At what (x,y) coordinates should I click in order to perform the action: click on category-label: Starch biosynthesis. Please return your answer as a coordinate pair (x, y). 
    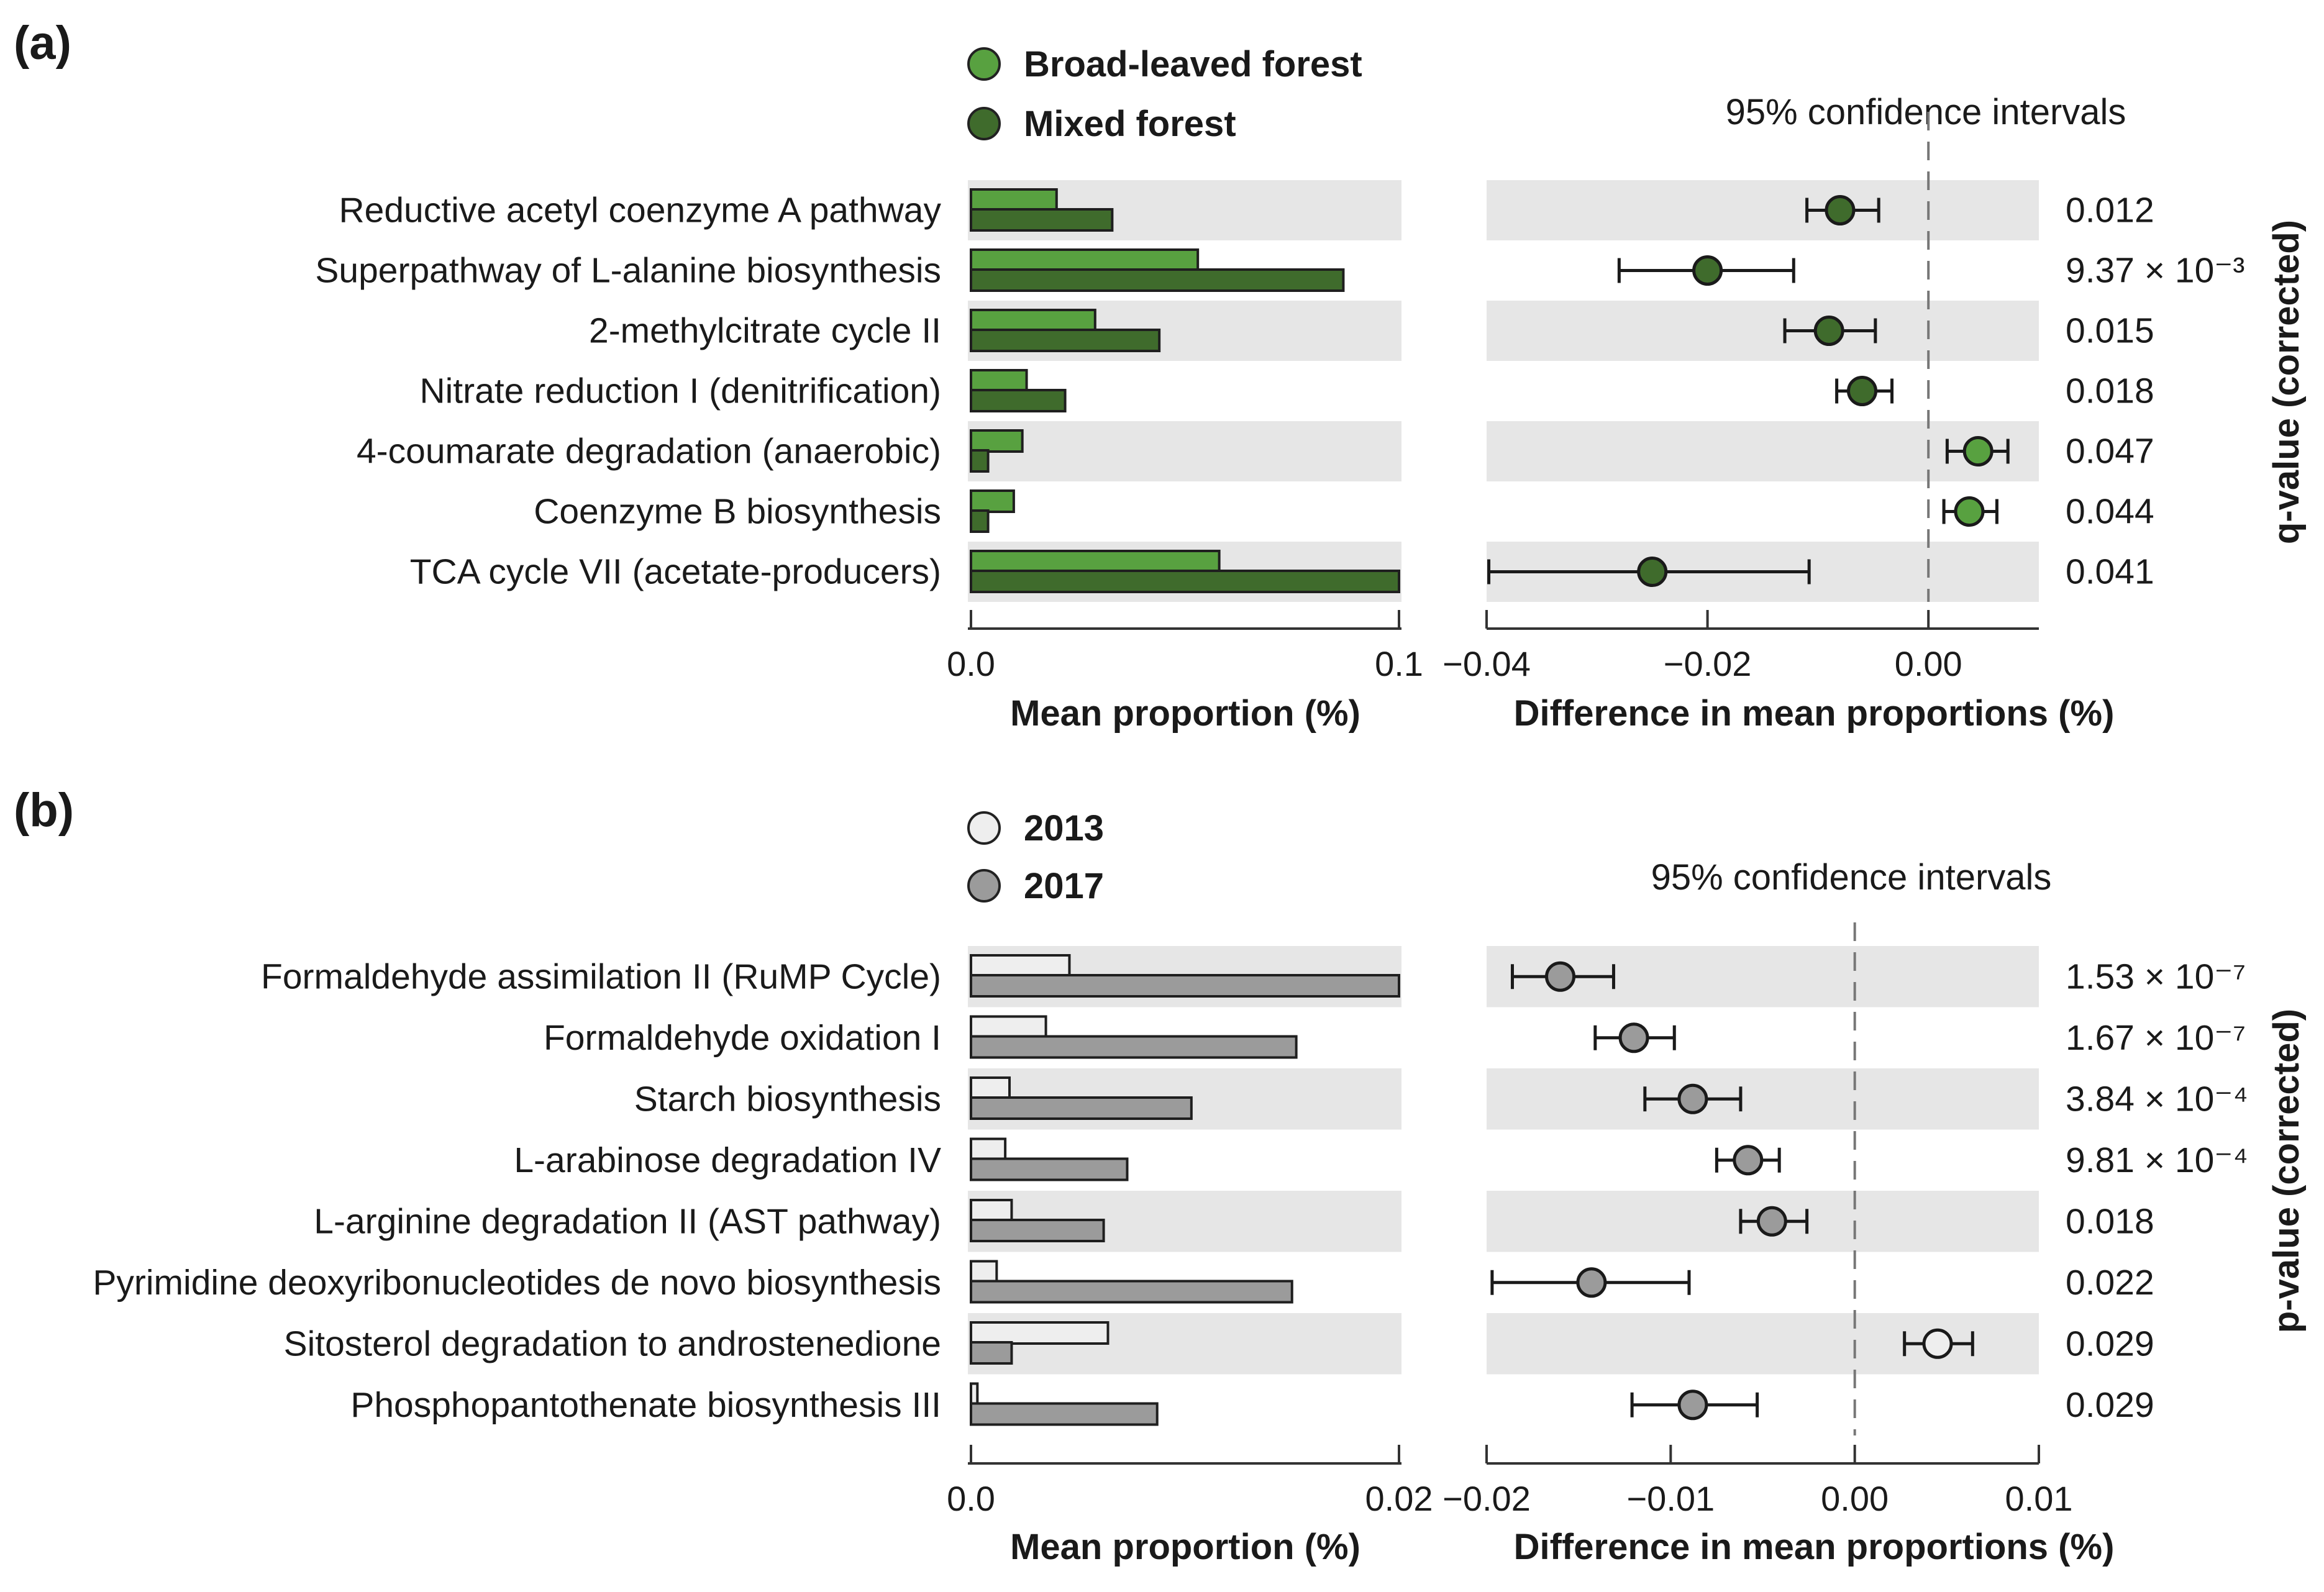
    Looking at the image, I should click on (787, 1099).